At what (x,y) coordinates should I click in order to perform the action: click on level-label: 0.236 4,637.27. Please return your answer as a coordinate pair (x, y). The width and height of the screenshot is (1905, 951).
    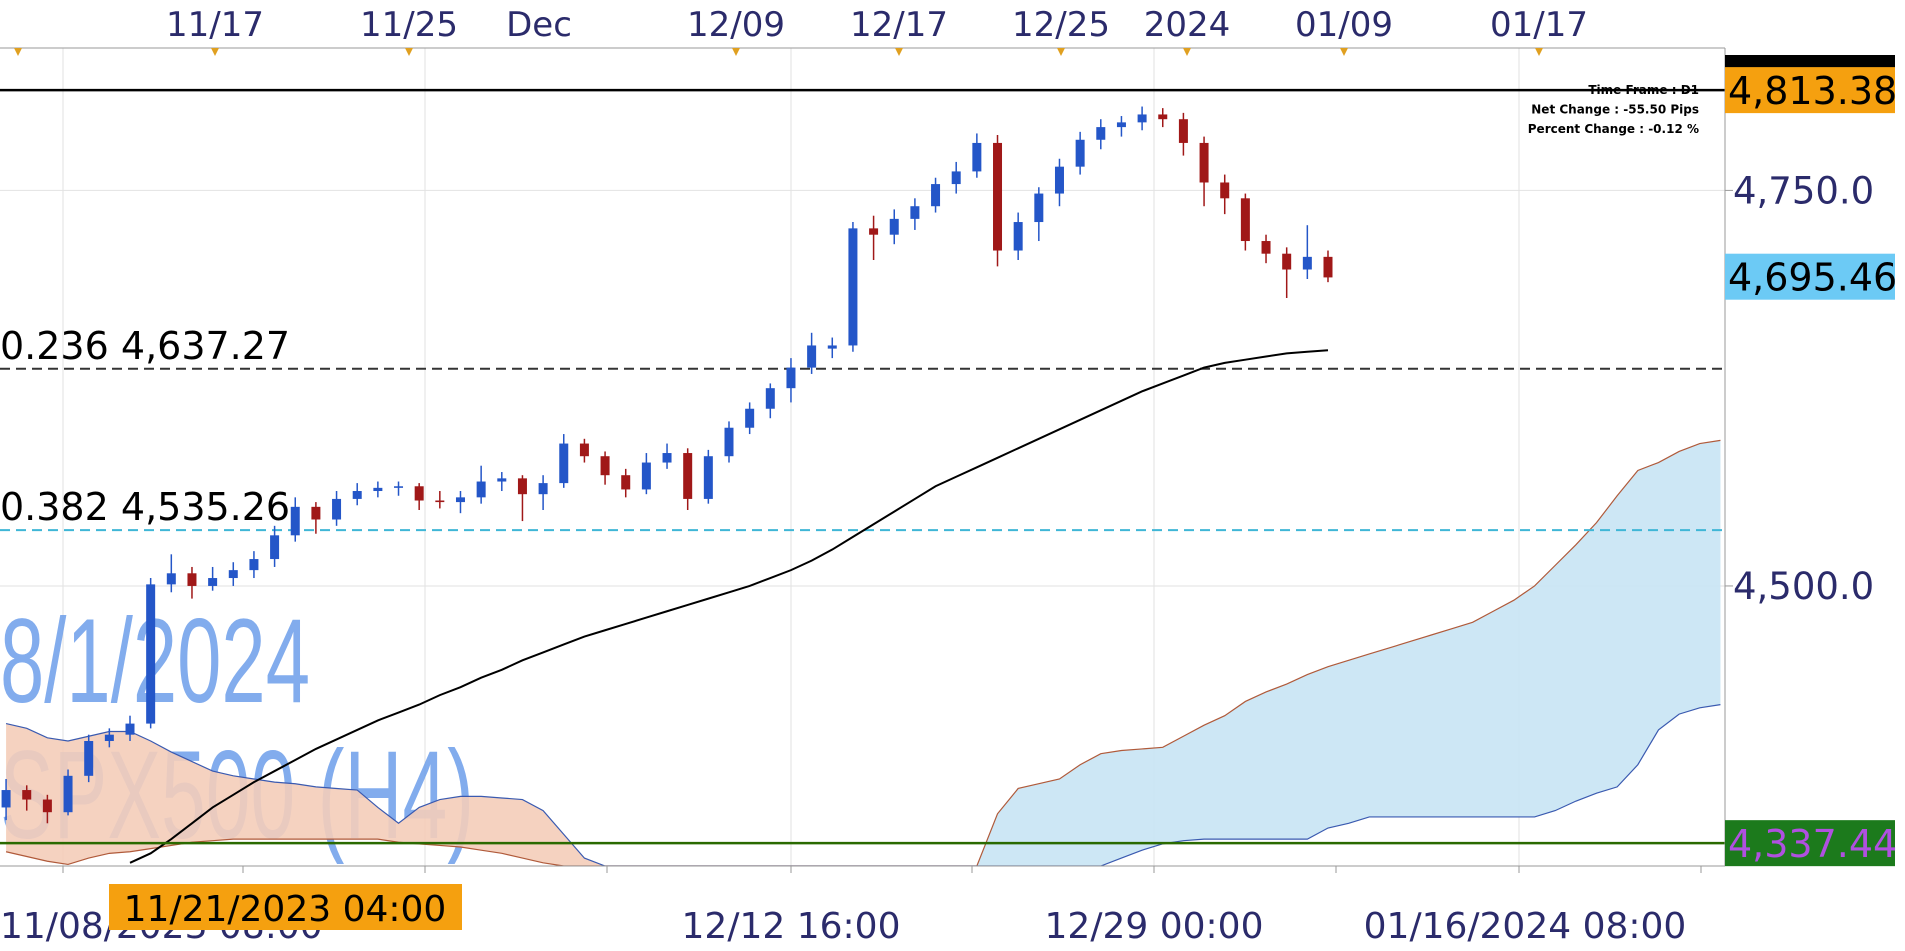
    Looking at the image, I should click on (145, 346).